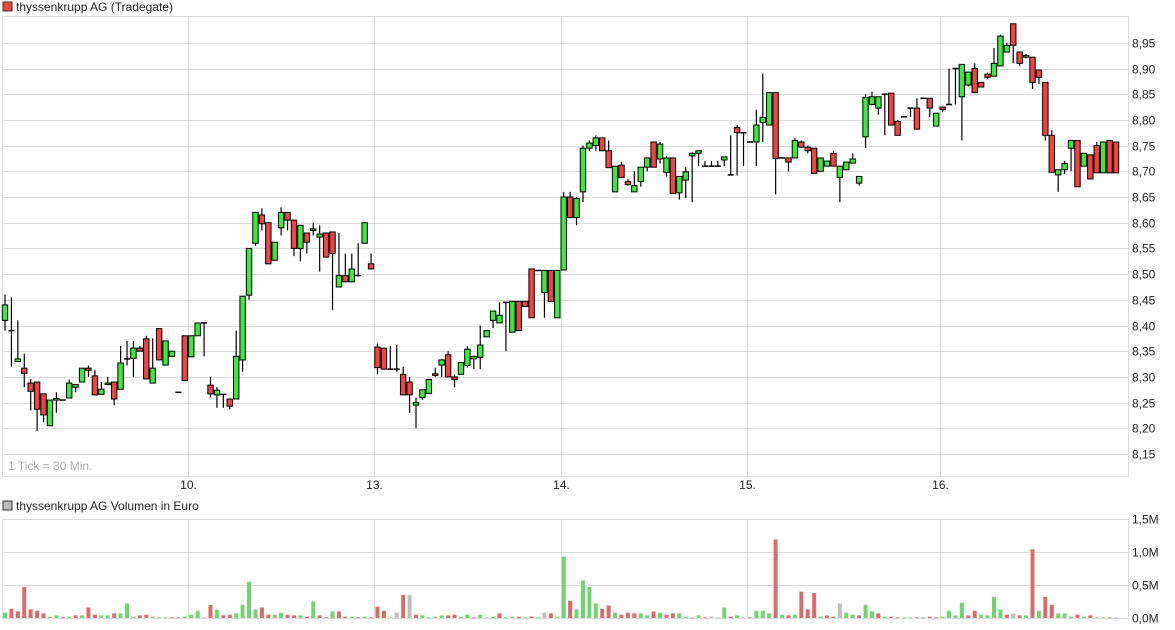 The height and width of the screenshot is (630, 1175). I want to click on price-y-tick-label: 8,20, so click(1144, 429).